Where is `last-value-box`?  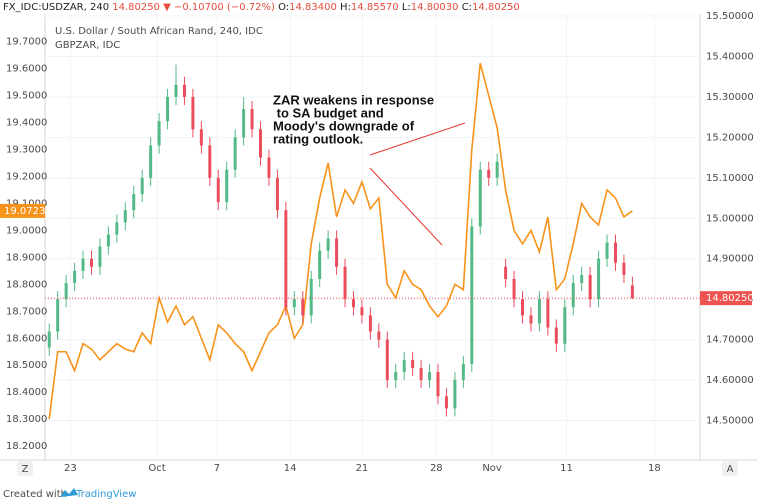
last-value-box is located at coordinates (22, 210).